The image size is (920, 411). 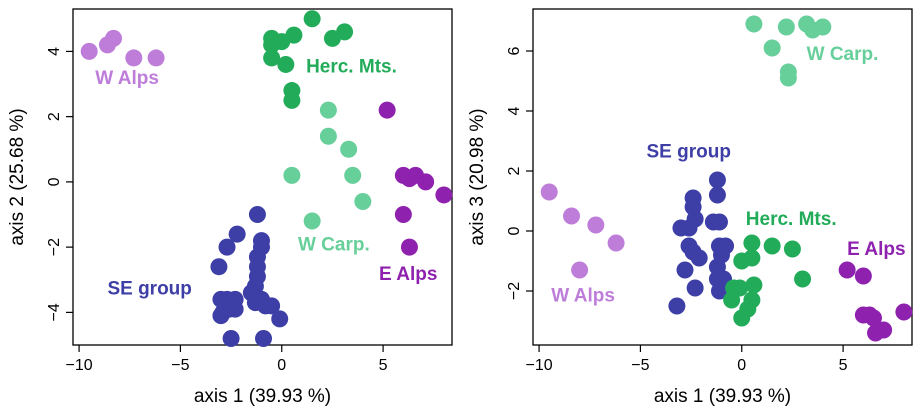 What do you see at coordinates (583, 296) in the screenshot?
I see `group-label: W Alps` at bounding box center [583, 296].